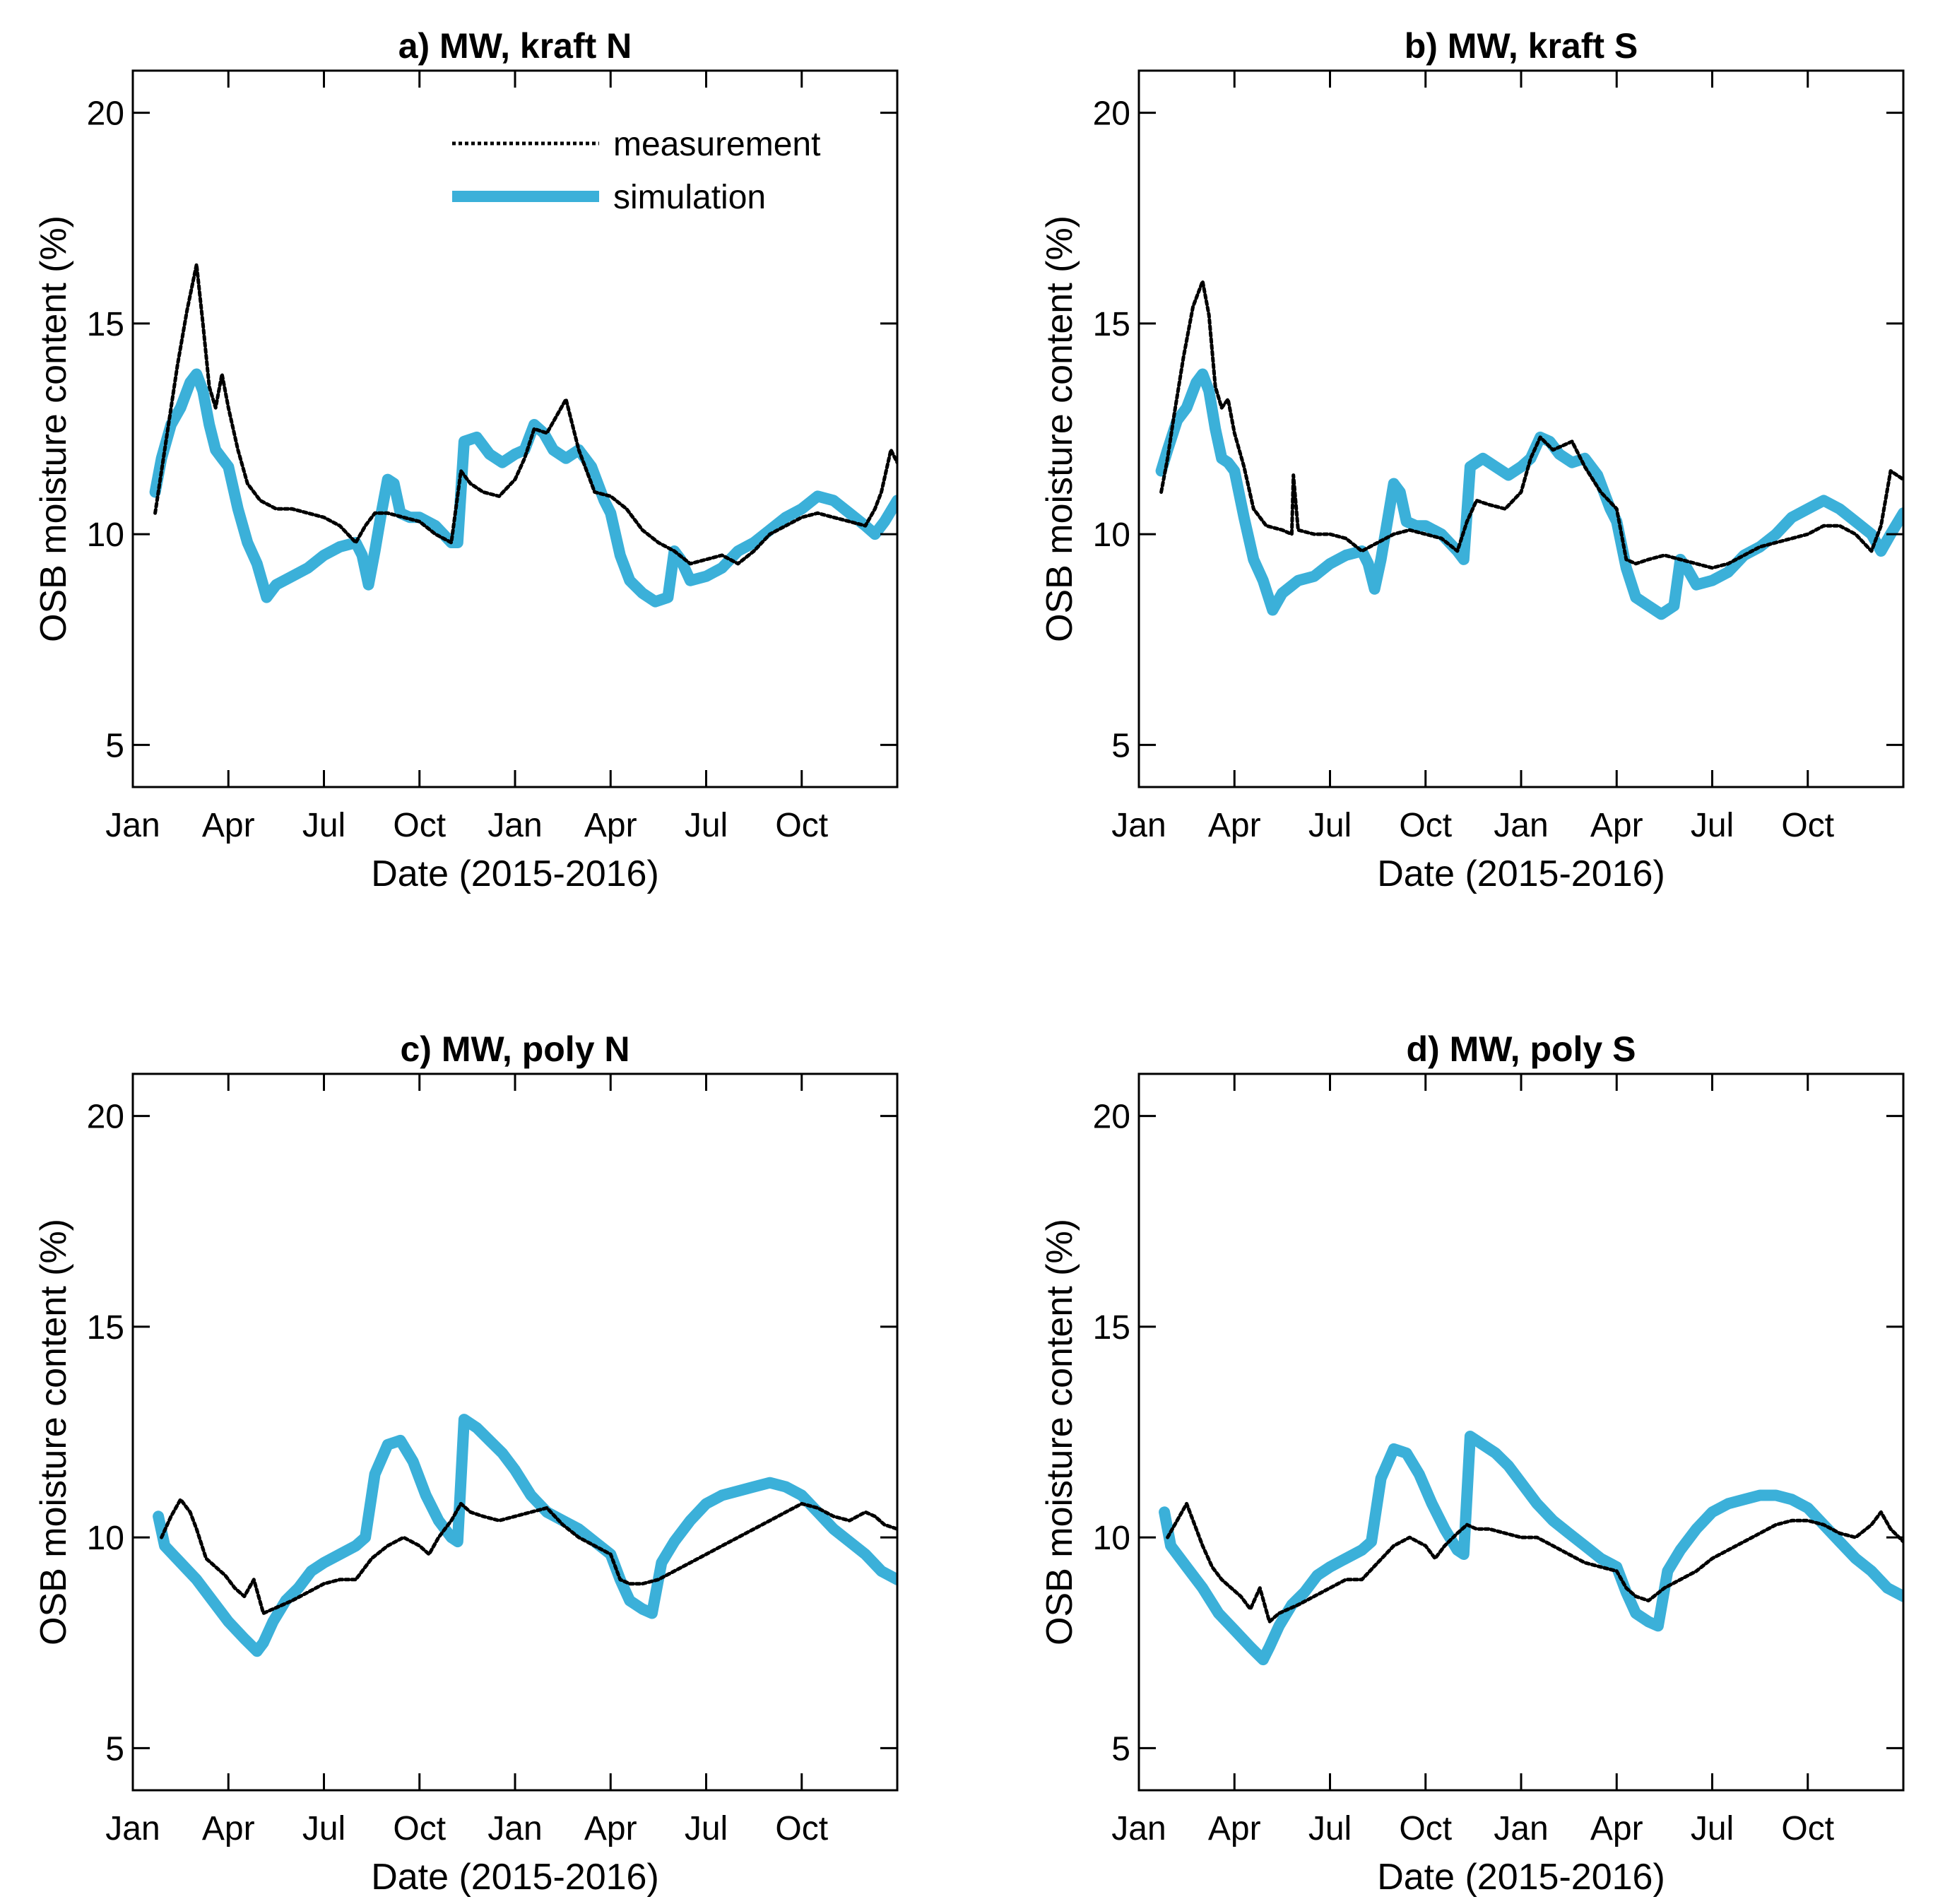 This screenshot has width=1933, height=1904. What do you see at coordinates (1521, 46) in the screenshot?
I see `panel-title: b) MW, kraft S` at bounding box center [1521, 46].